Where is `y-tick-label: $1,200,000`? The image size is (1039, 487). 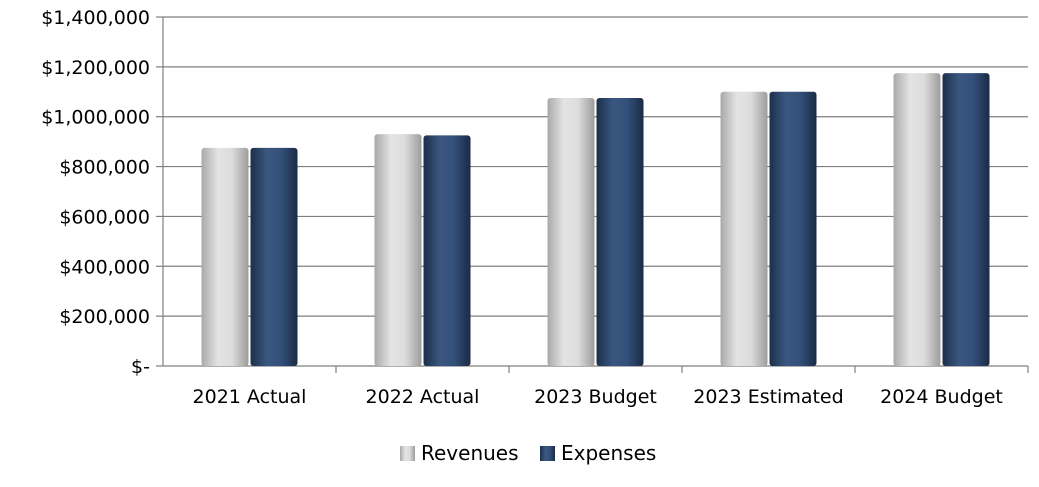
y-tick-label: $1,200,000 is located at coordinates (95, 68).